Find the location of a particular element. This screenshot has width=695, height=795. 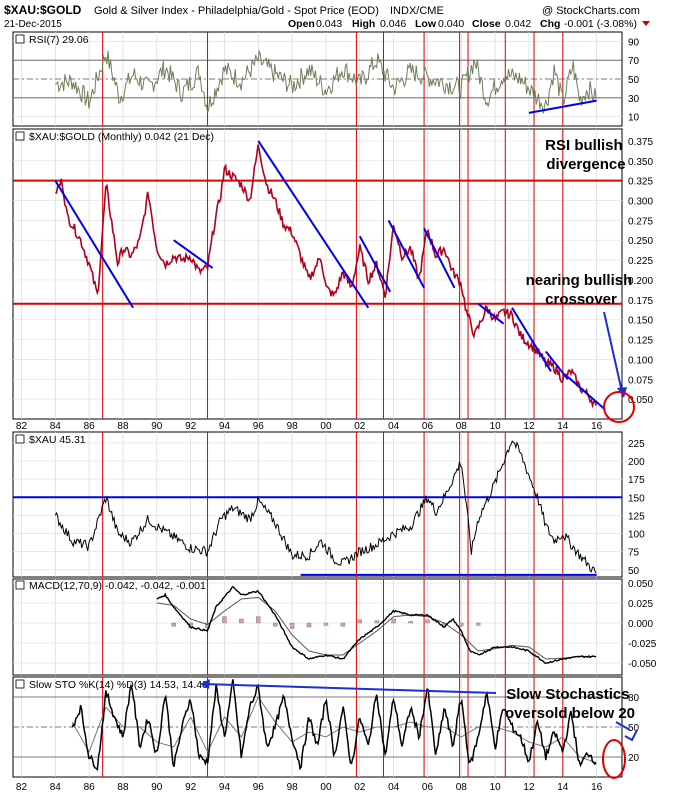

y-tick-label-rsi: 30 is located at coordinates (634, 99).